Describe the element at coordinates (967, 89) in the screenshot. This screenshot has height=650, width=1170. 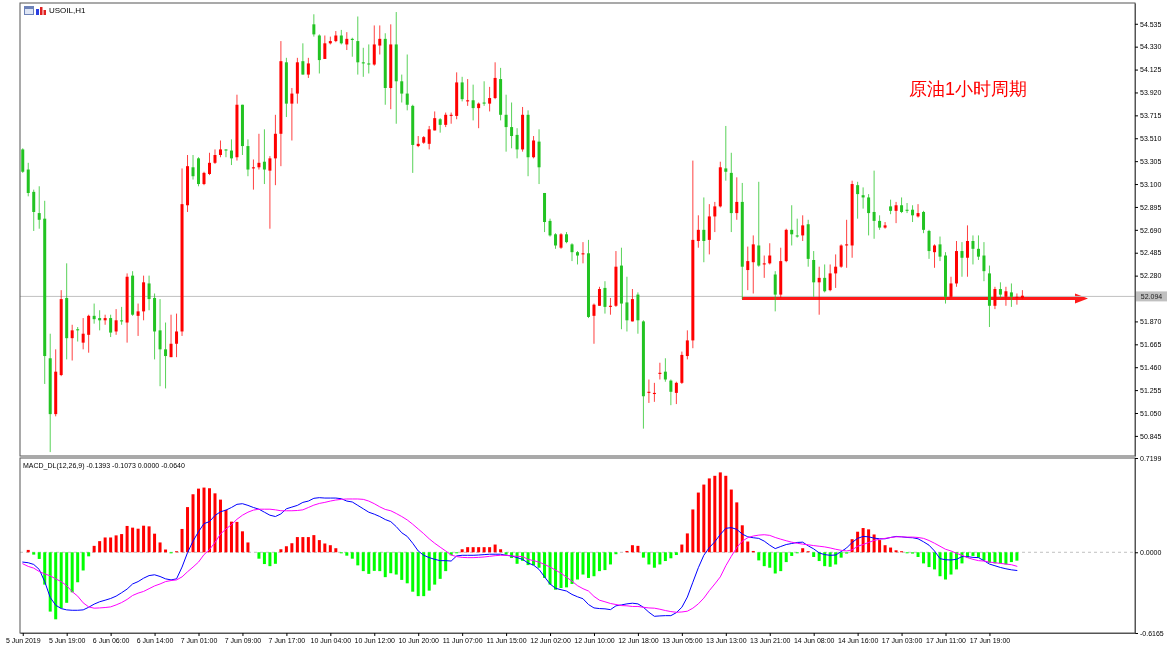
I see `annotation: 原油1小时周期` at that location.